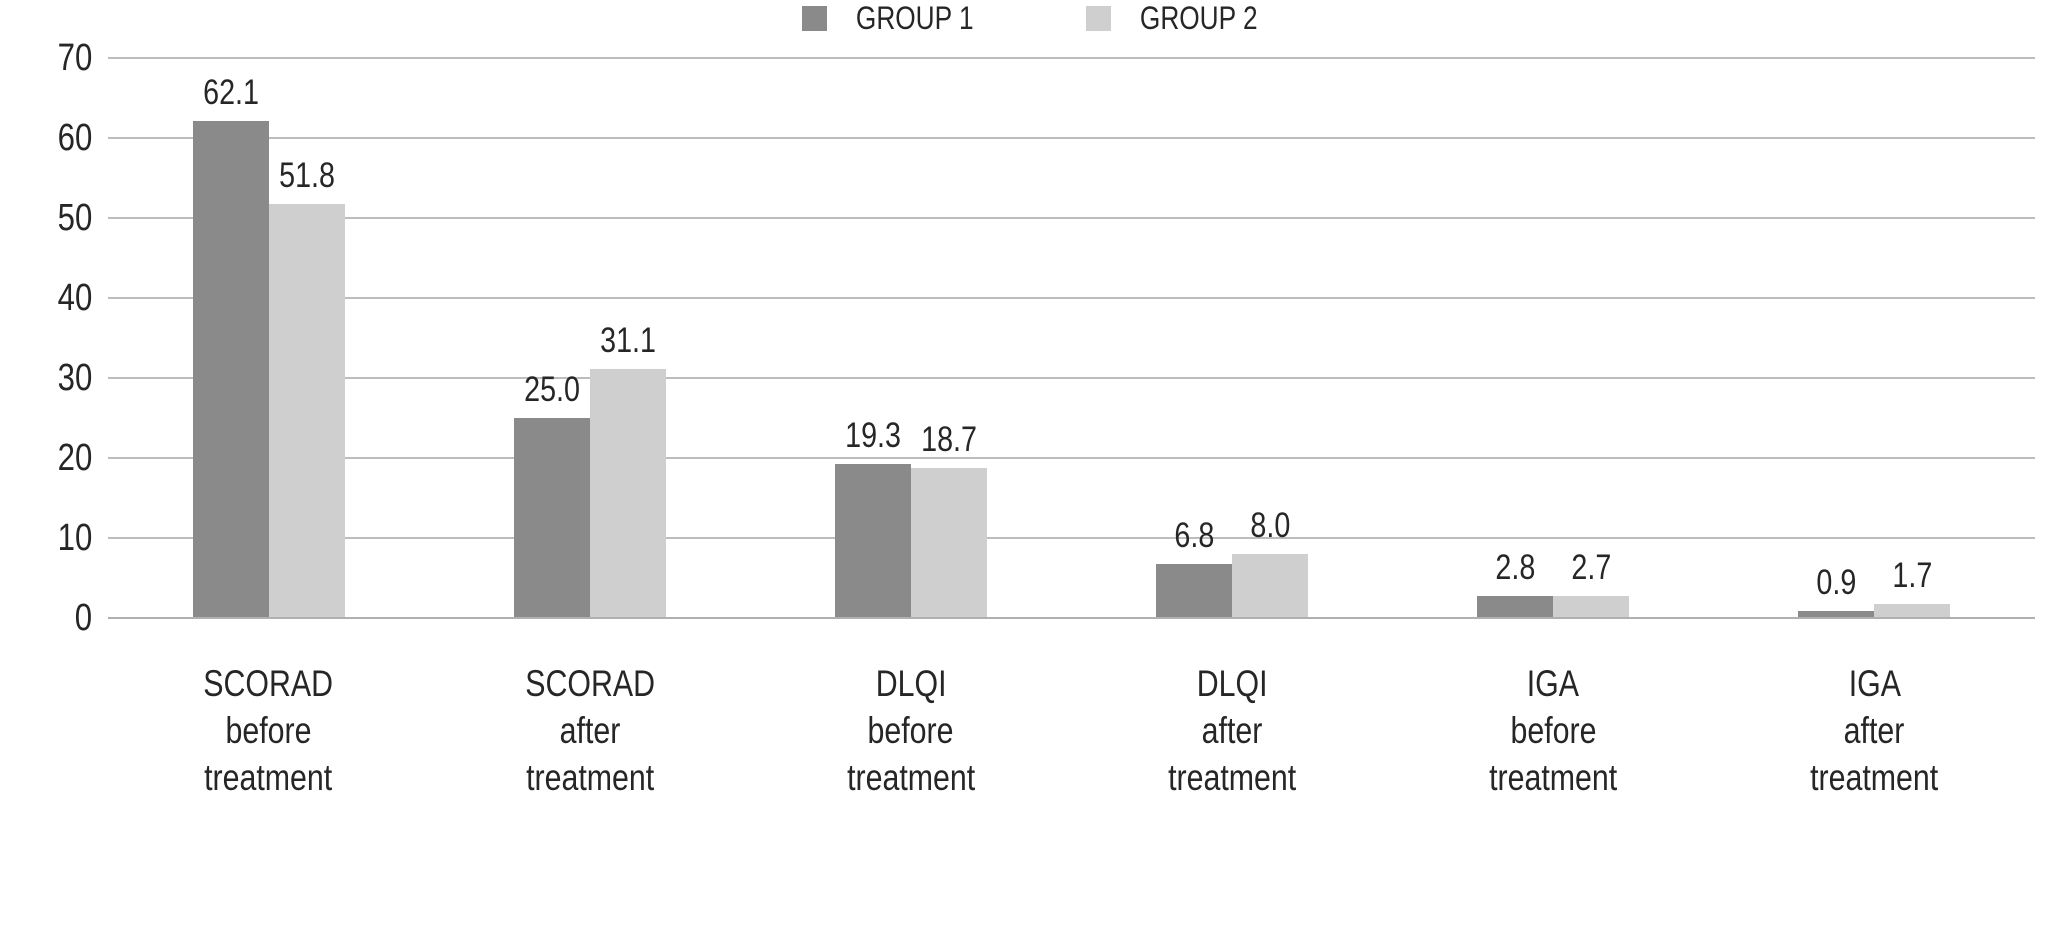 The height and width of the screenshot is (928, 2072). Describe the element at coordinates (948, 439) in the screenshot. I see `value-label-group-2-cat-2: 18.7` at that location.